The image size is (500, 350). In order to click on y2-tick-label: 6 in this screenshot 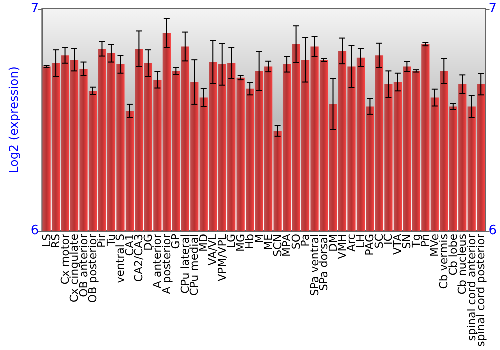, I will do `click(493, 231)`.